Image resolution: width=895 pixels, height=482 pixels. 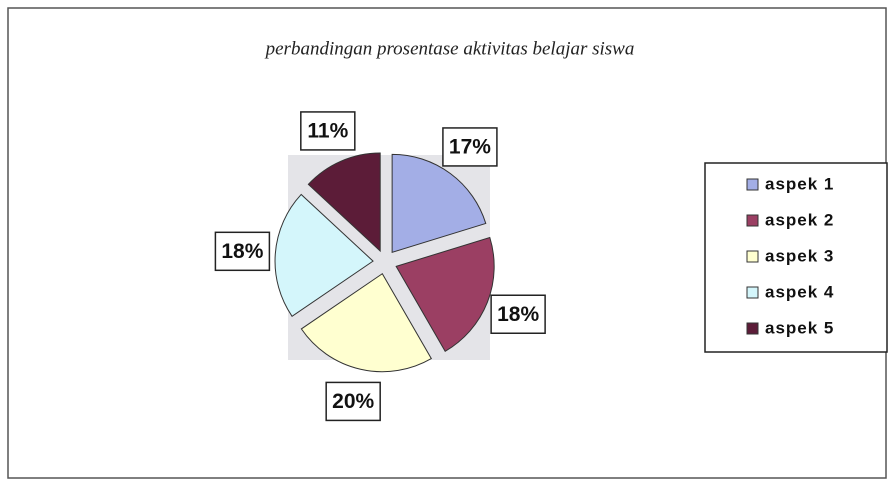 What do you see at coordinates (799, 255) in the screenshot?
I see `legend-label: aspek 3` at bounding box center [799, 255].